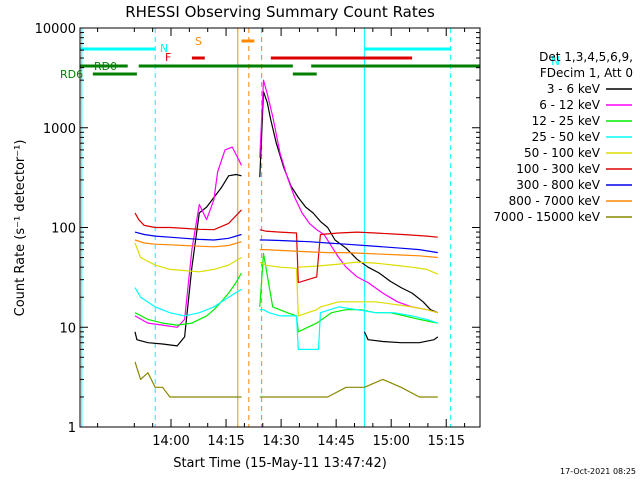 Image resolution: width=640 pixels, height=480 pixels. I want to click on flag-label-n: N, so click(555, 61).